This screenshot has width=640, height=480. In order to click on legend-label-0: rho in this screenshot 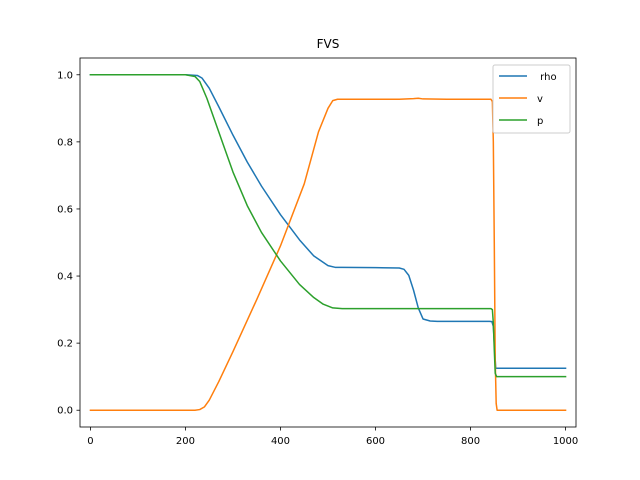, I will do `click(547, 77)`.